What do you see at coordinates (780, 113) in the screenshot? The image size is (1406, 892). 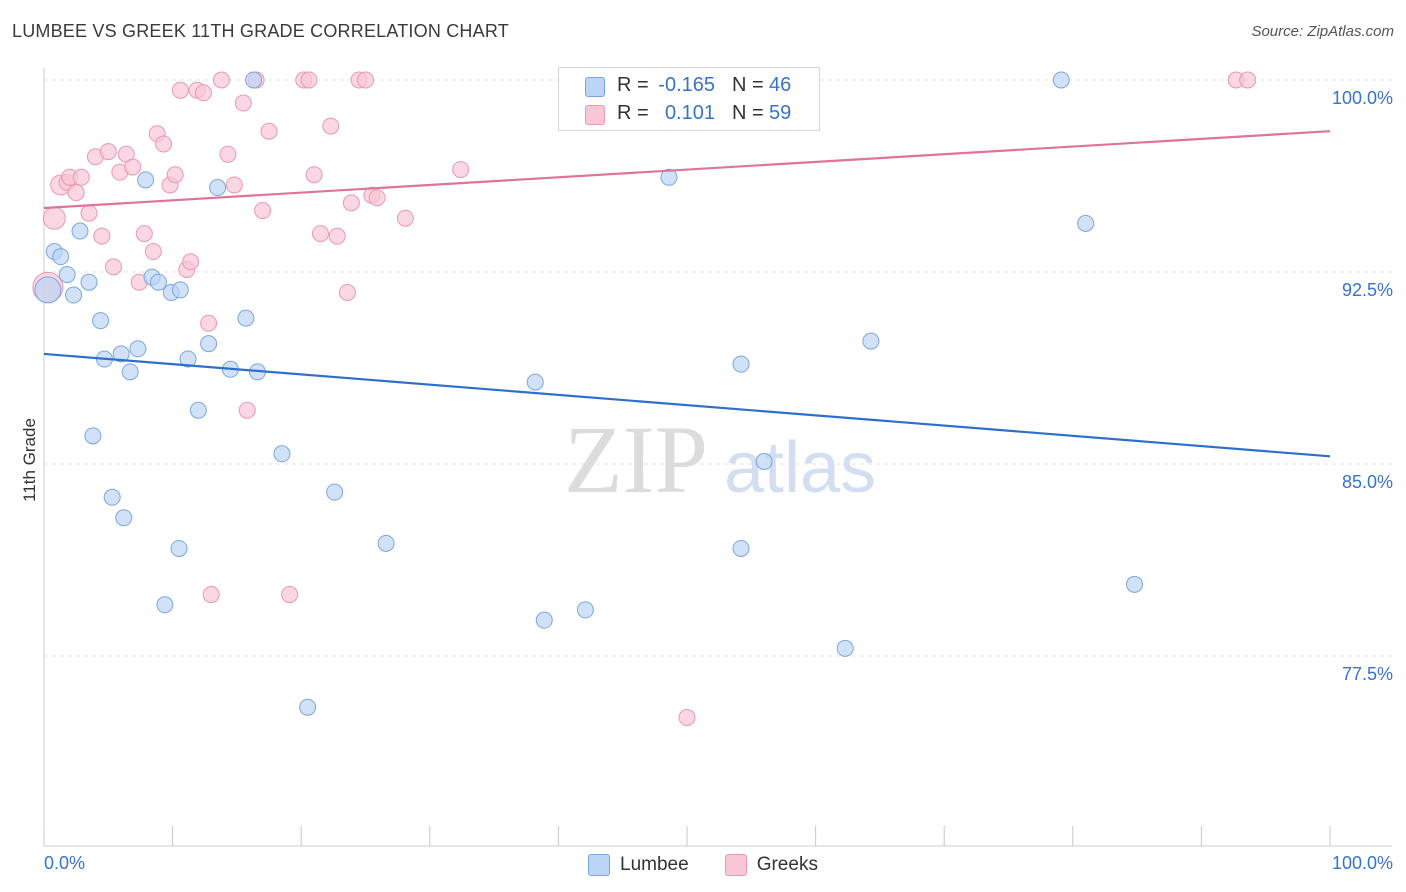 I see `n-value: 59` at bounding box center [780, 113].